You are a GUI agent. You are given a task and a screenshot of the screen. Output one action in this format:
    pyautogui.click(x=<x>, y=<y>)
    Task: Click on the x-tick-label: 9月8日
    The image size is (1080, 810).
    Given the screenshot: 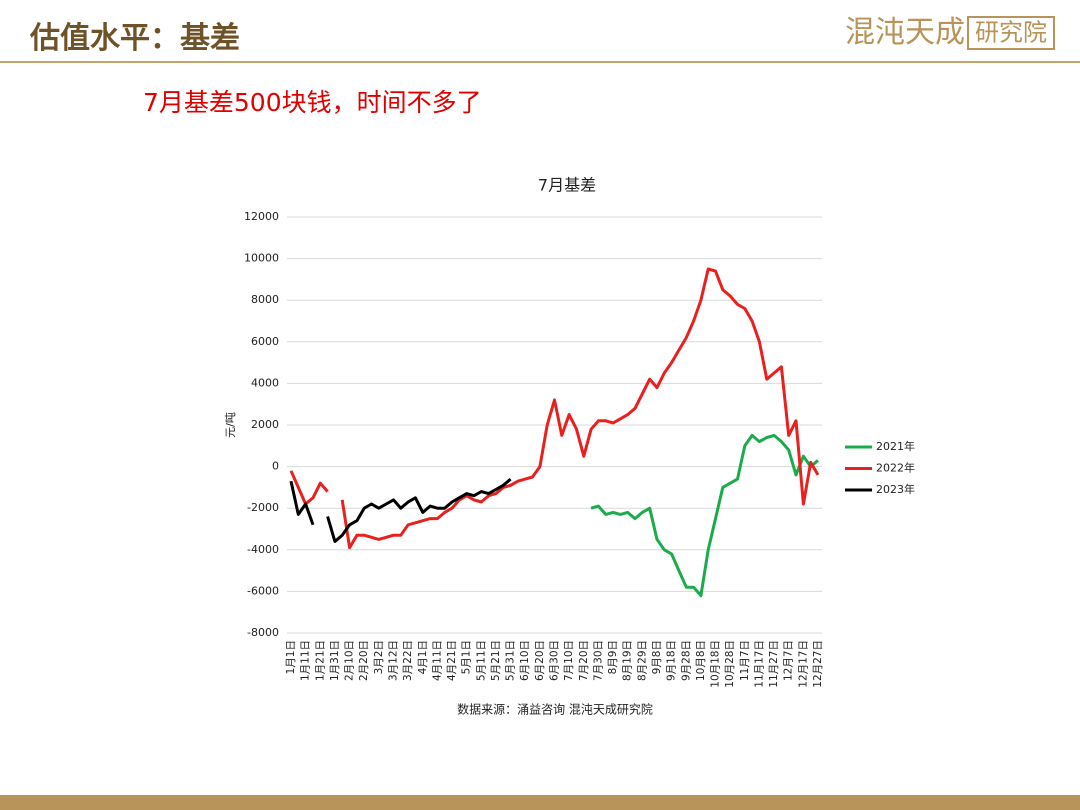 What is the action you would take?
    pyautogui.click(x=657, y=657)
    